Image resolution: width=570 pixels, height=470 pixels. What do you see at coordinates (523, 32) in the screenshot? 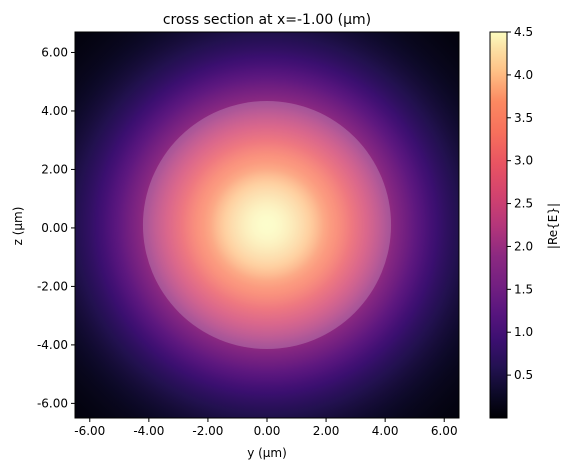
I see `colorbar-tick-label: 4.5` at bounding box center [523, 32].